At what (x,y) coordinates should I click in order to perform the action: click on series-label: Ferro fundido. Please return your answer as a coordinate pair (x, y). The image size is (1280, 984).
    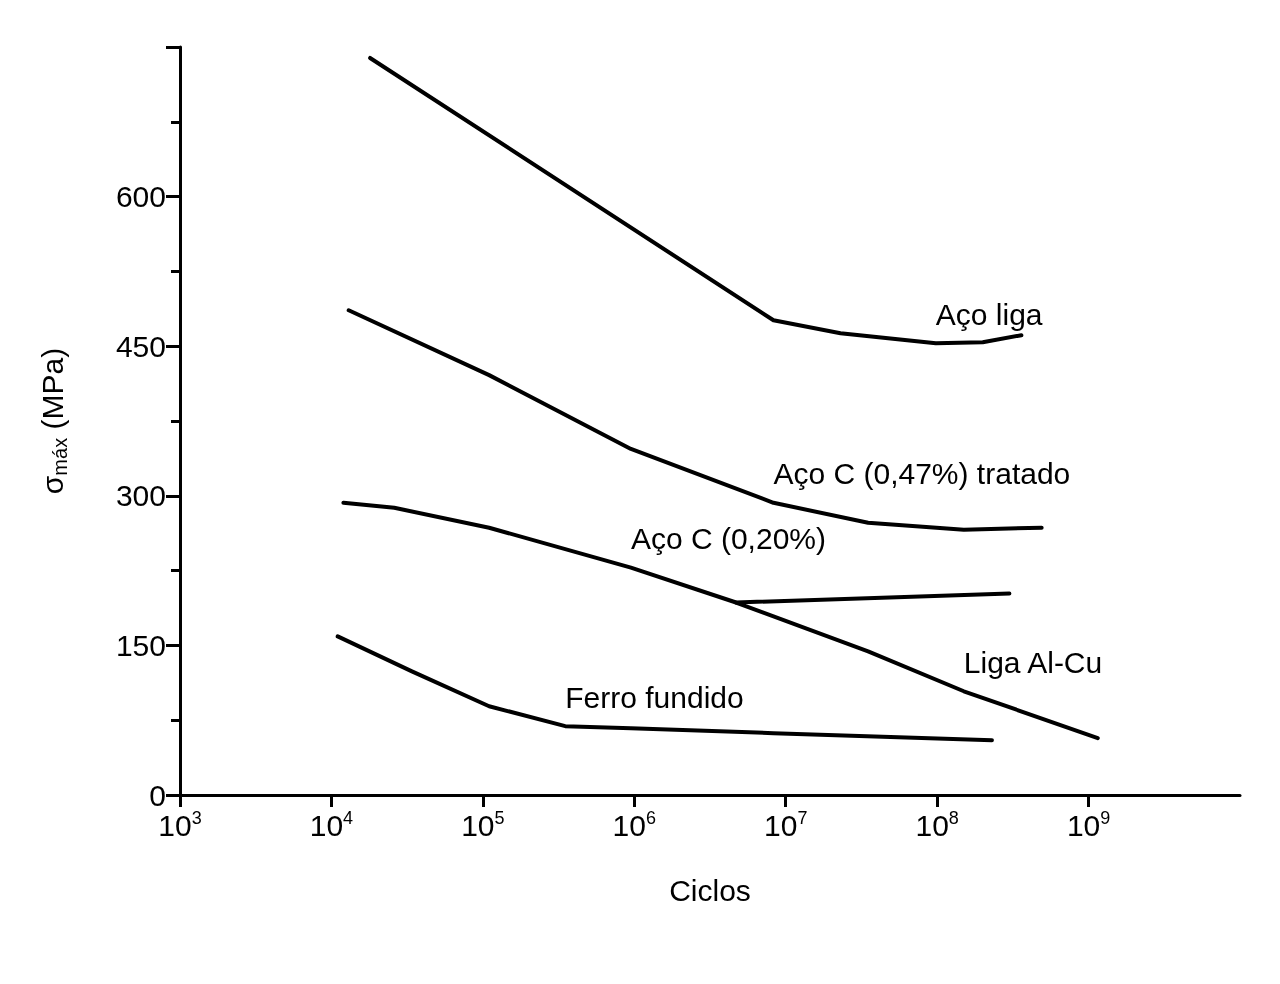
    Looking at the image, I should click on (654, 697).